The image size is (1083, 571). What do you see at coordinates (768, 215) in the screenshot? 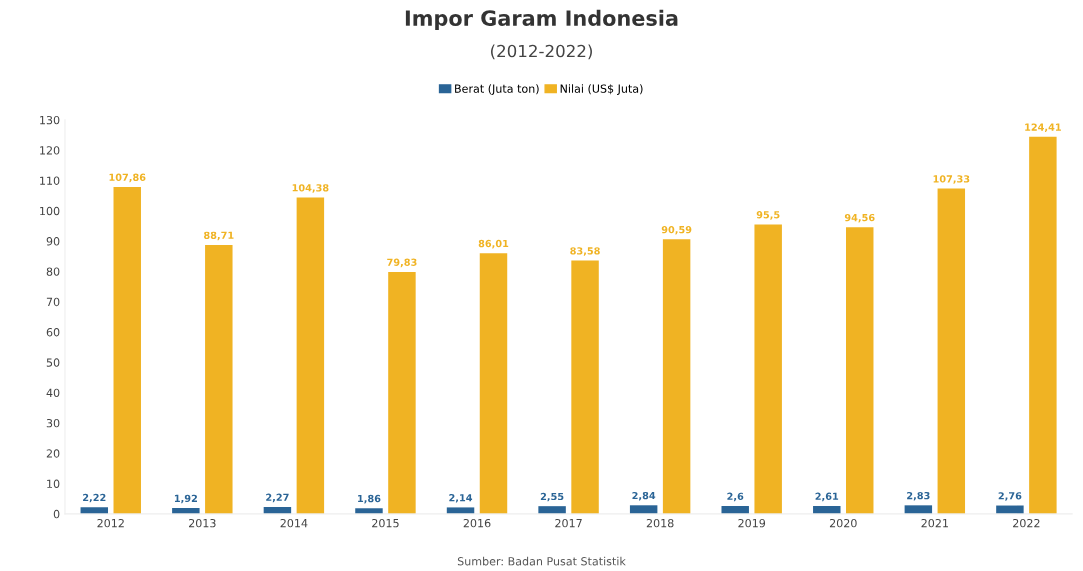
I see `data-label: 95,5` at bounding box center [768, 215].